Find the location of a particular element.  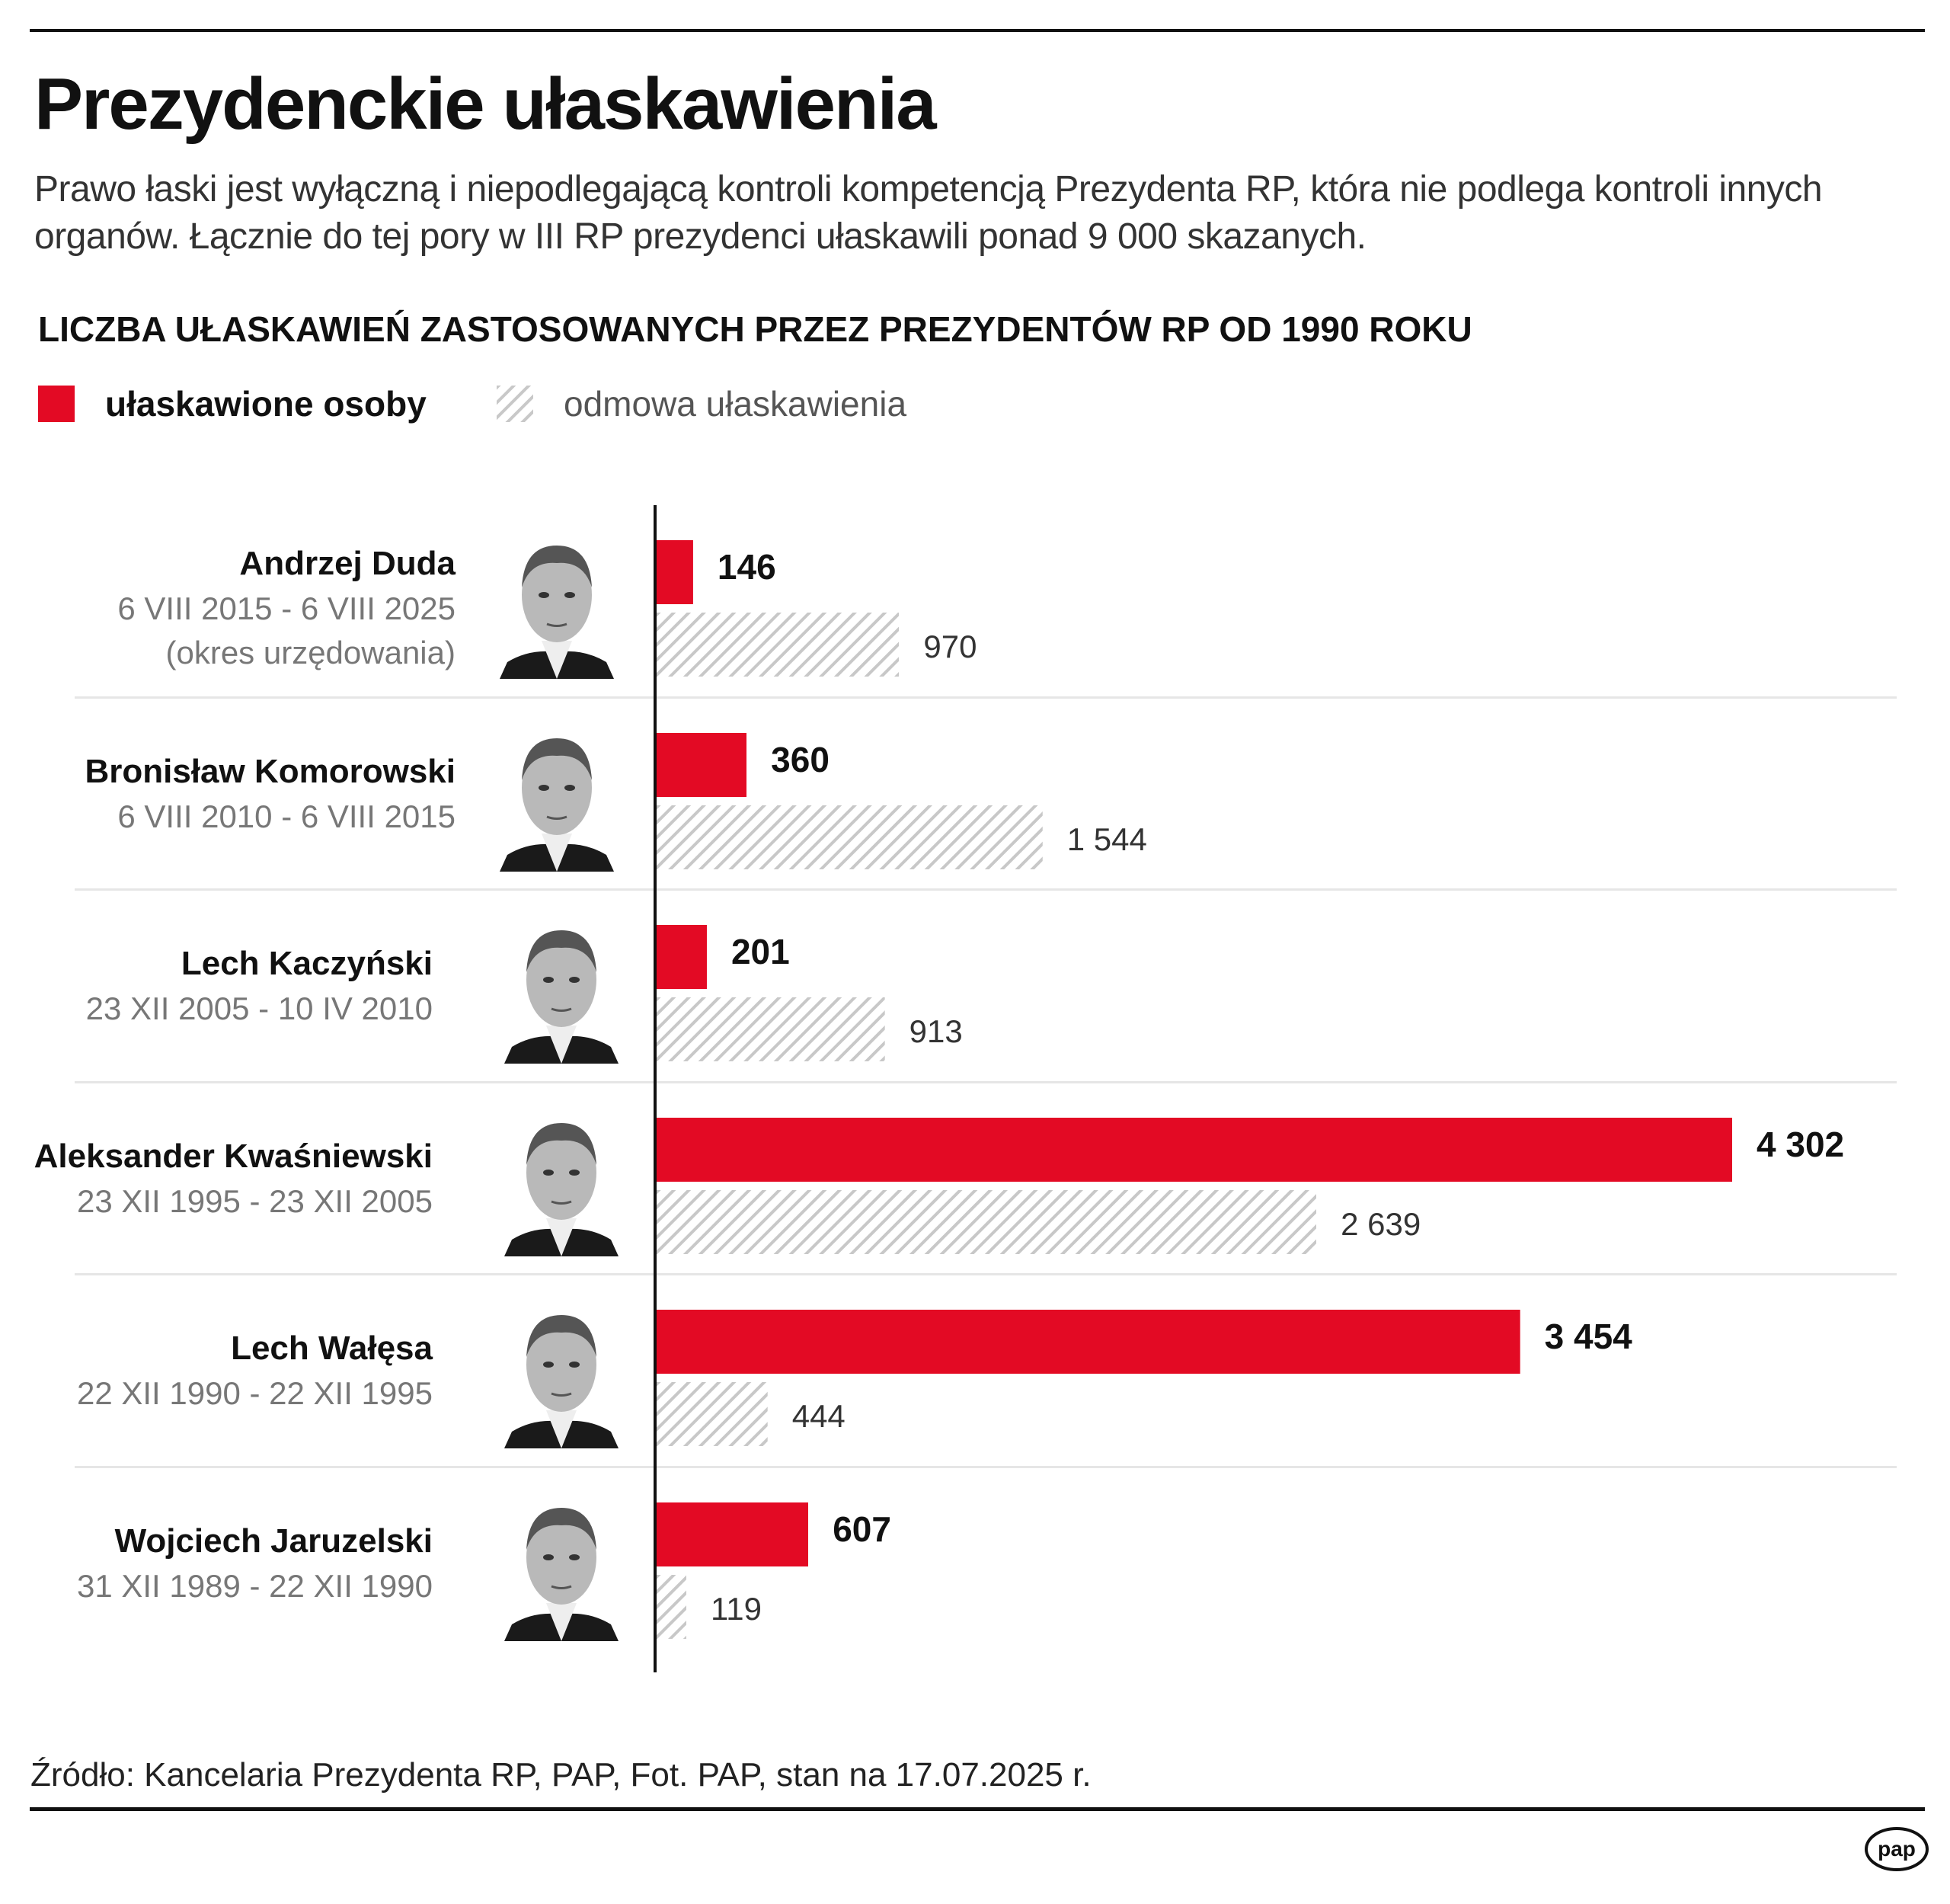

value-label-pardoned: 607 is located at coordinates (862, 1529).